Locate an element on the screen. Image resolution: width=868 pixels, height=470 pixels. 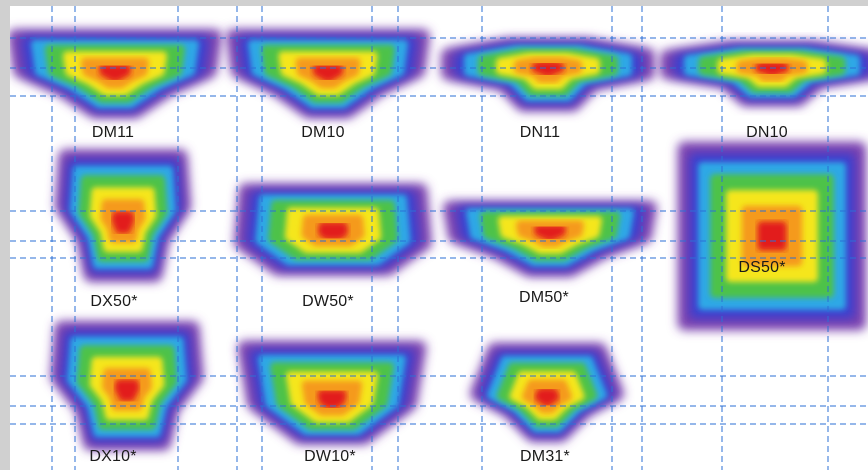
intensity-pattern-dm11 is located at coordinates (116, 74).